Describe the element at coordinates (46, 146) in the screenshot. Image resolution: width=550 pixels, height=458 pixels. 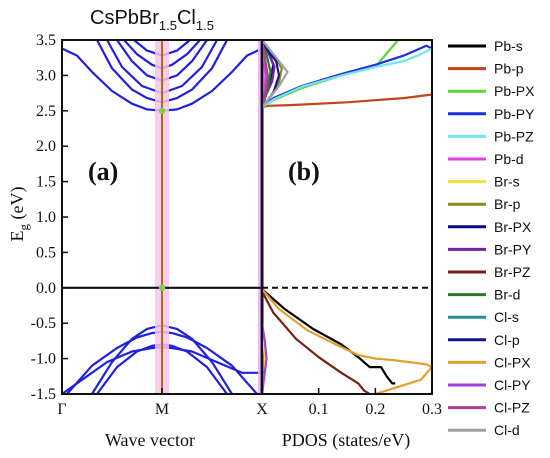
I see `y-tick-label: 2.0` at that location.